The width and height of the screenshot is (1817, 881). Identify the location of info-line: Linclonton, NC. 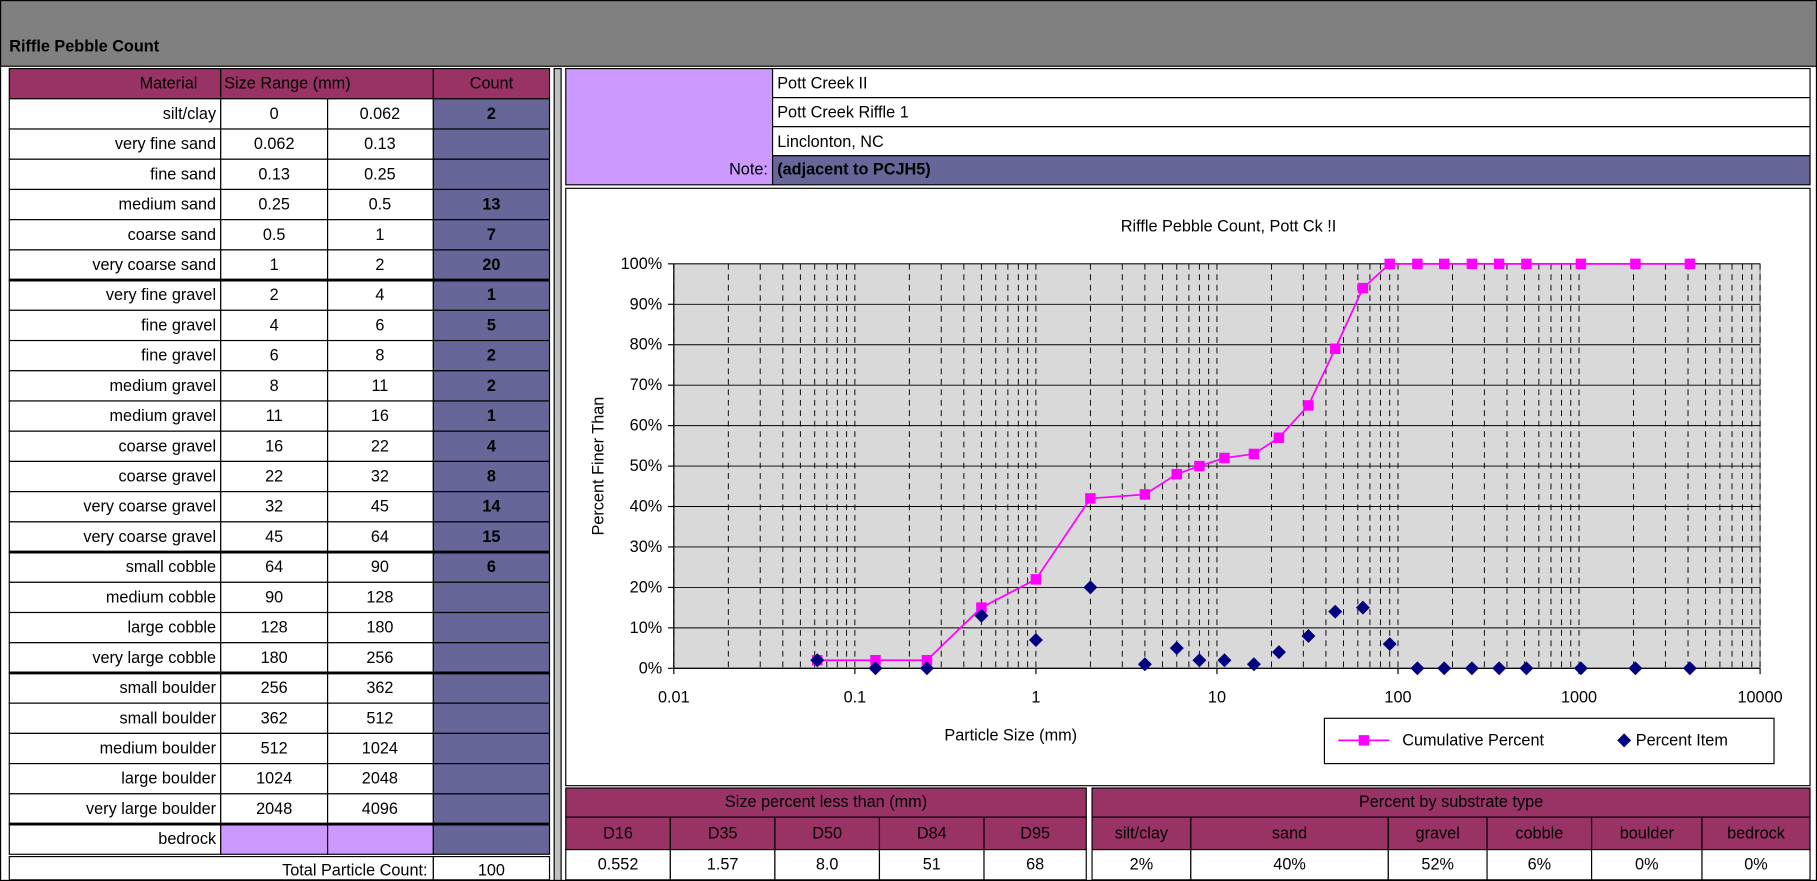
(830, 142).